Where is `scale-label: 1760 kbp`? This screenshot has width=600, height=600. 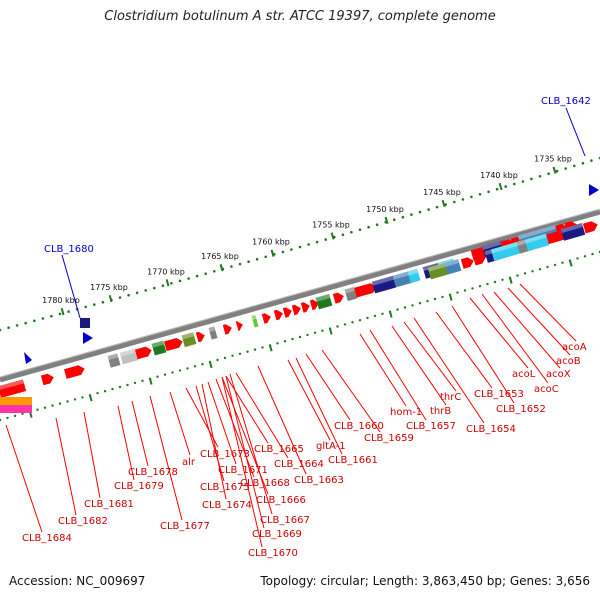
scale-label: 1760 kbp is located at coordinates (271, 242).